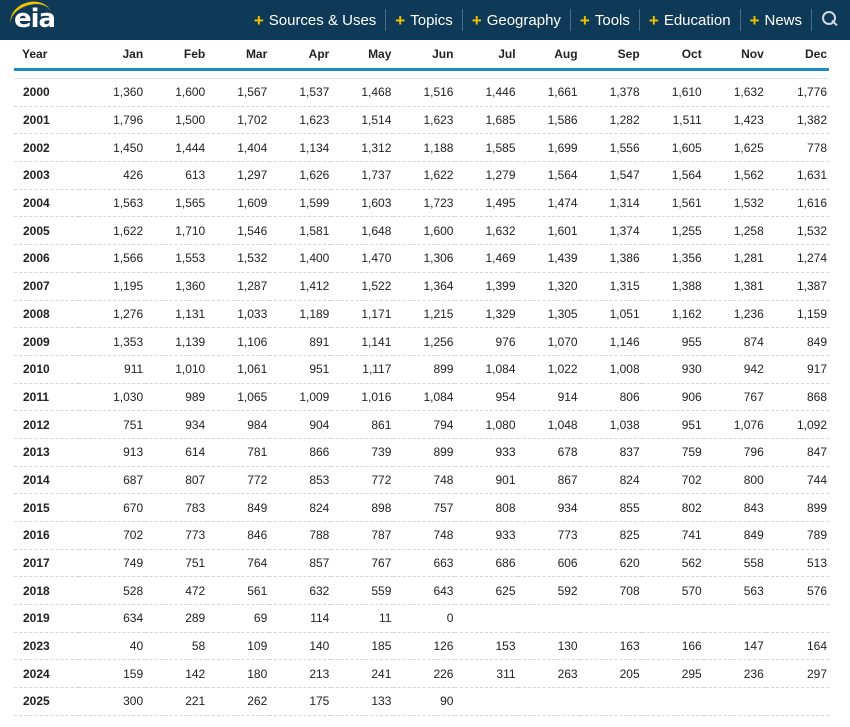 The height and width of the screenshot is (727, 850). What do you see at coordinates (734, 397) in the screenshot?
I see `value-cell: 767` at bounding box center [734, 397].